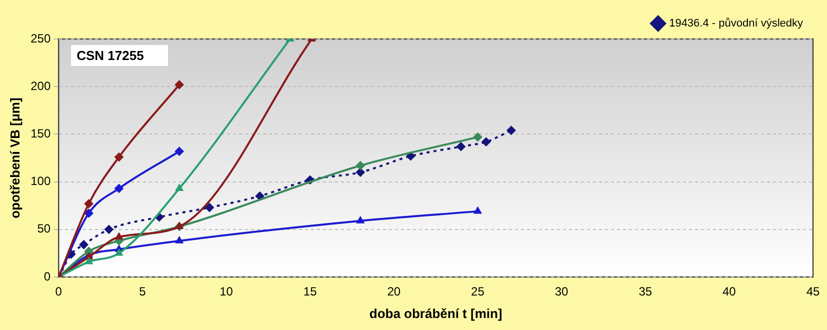 Image resolution: width=827 pixels, height=330 pixels. Describe the element at coordinates (58, 291) in the screenshot. I see `x-tick-label: 0` at that location.